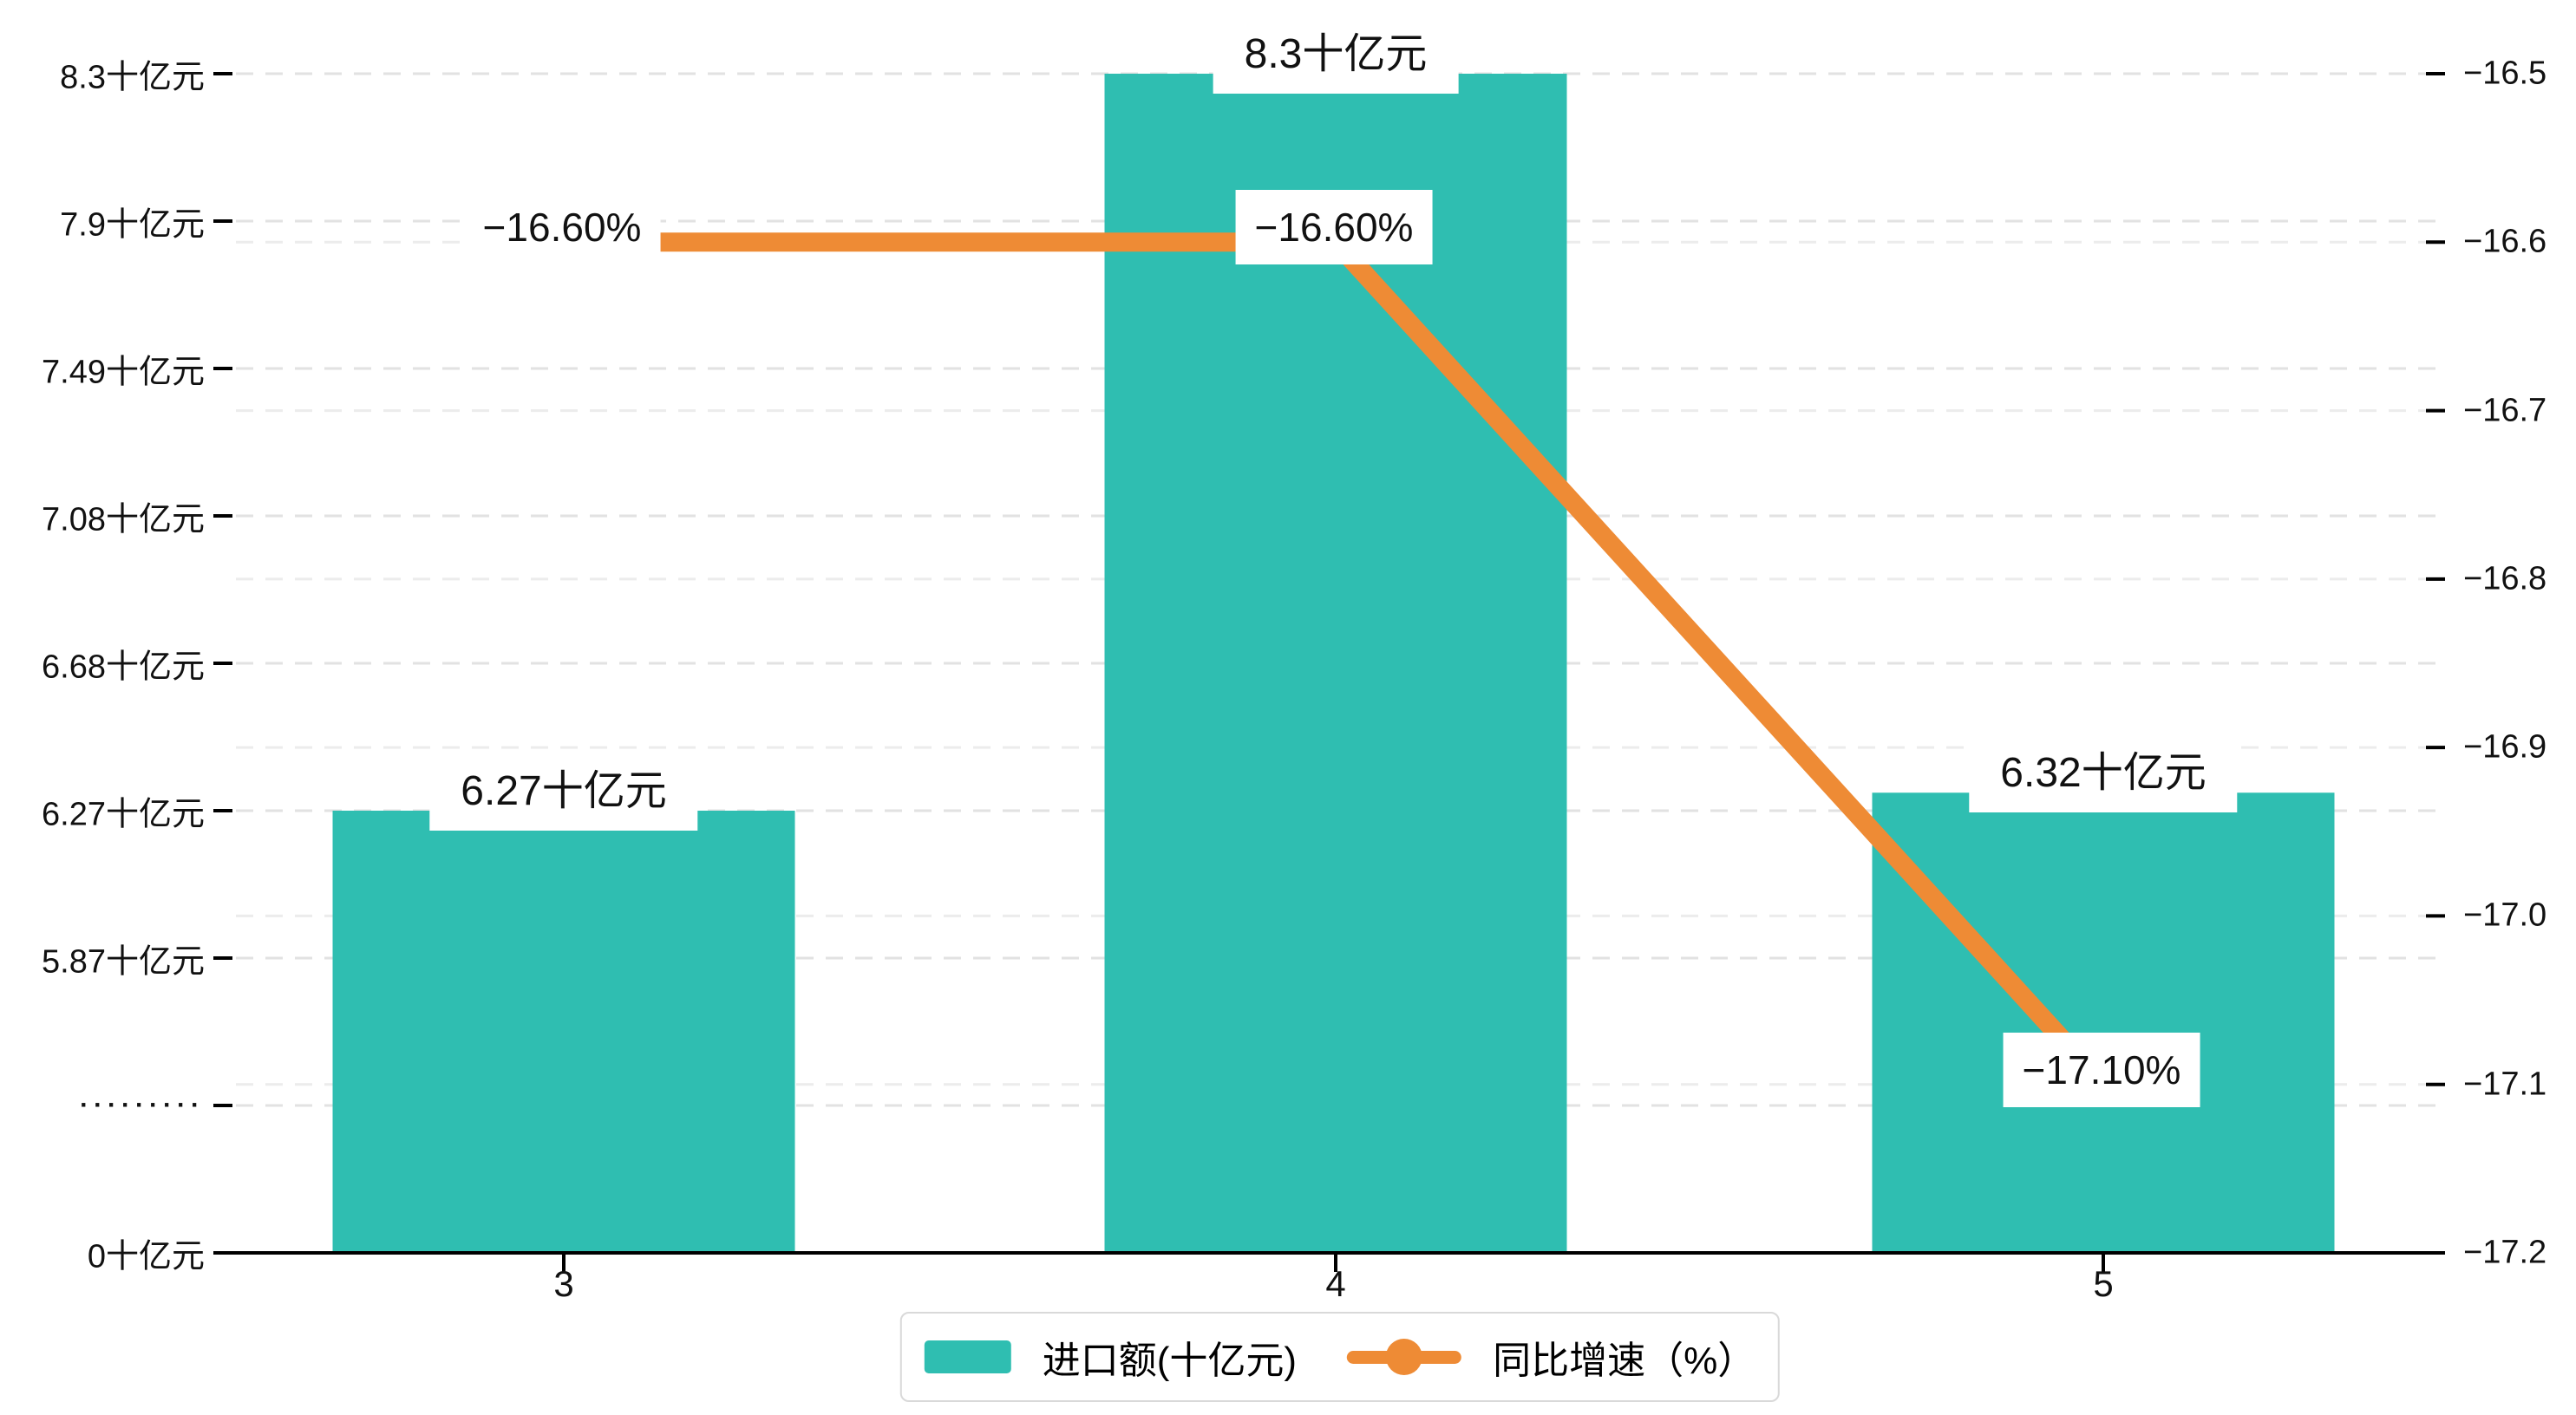  What do you see at coordinates (2505, 915) in the screenshot?
I see `right-axis-label: −17.0` at bounding box center [2505, 915].